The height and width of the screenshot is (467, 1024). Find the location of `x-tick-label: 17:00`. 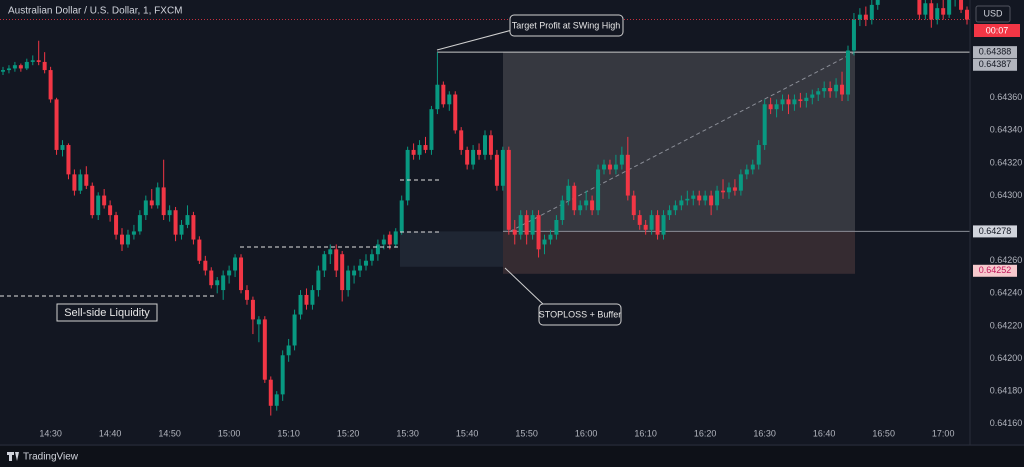

x-tick-label: 17:00 is located at coordinates (943, 433).